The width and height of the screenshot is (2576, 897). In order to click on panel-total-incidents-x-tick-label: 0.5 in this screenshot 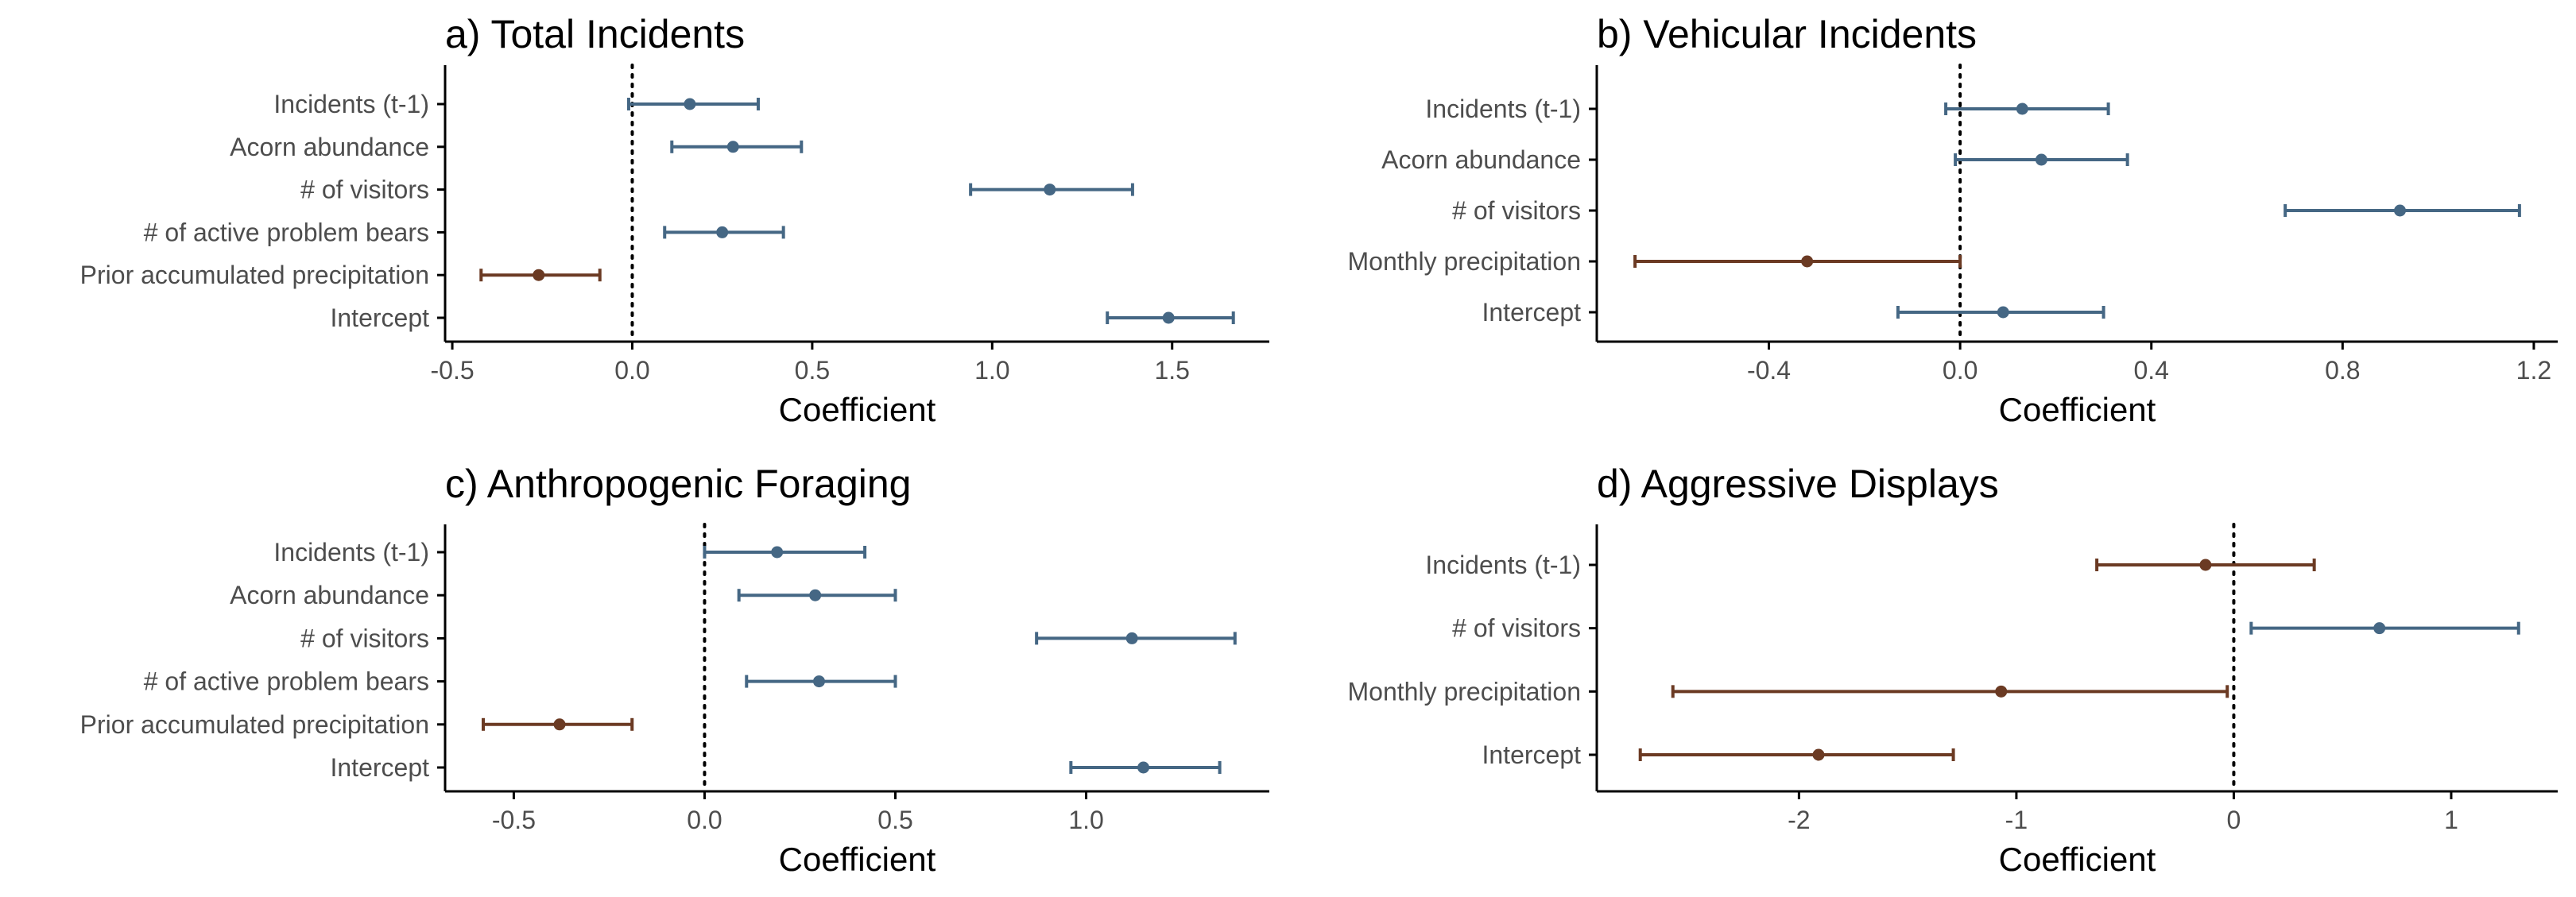, I will do `click(812, 370)`.